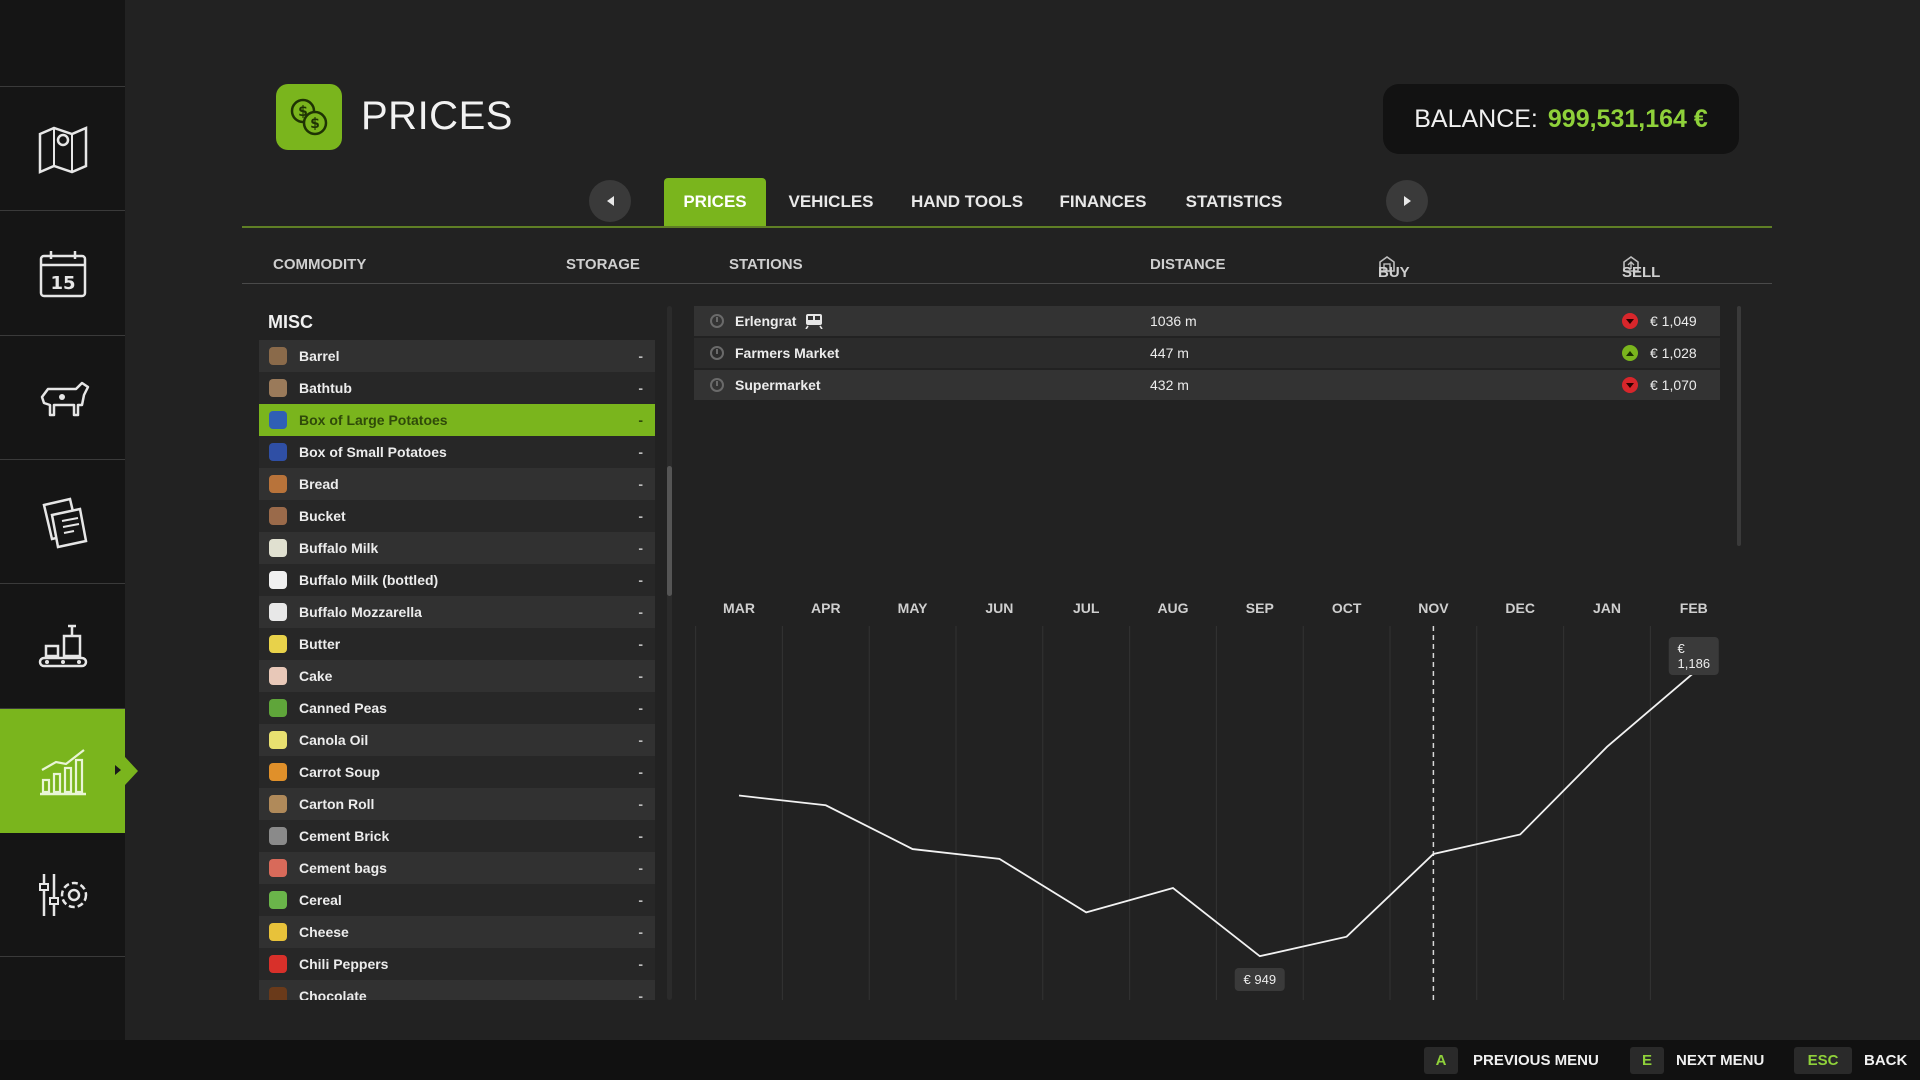 The height and width of the screenshot is (1080, 1920). Describe the element at coordinates (814, 321) in the screenshot. I see `train-icon` at that location.